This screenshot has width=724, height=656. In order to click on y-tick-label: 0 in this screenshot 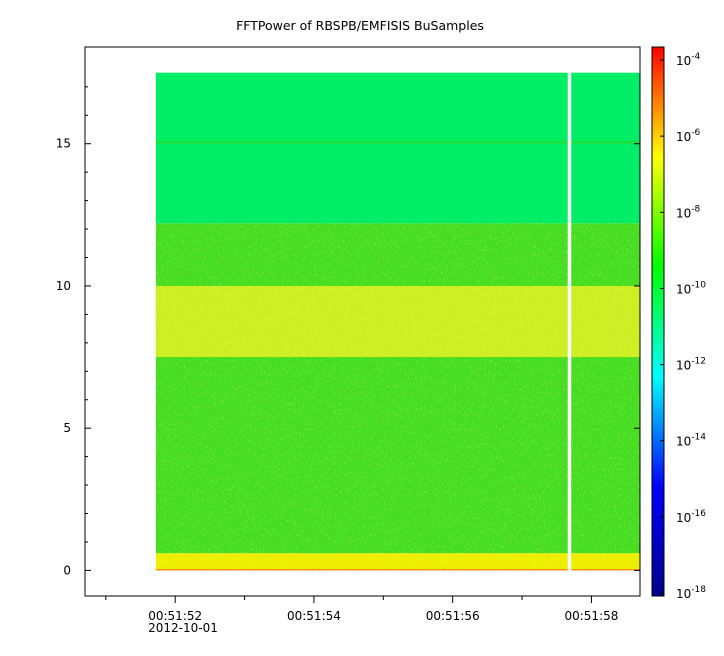, I will do `click(67, 570)`.